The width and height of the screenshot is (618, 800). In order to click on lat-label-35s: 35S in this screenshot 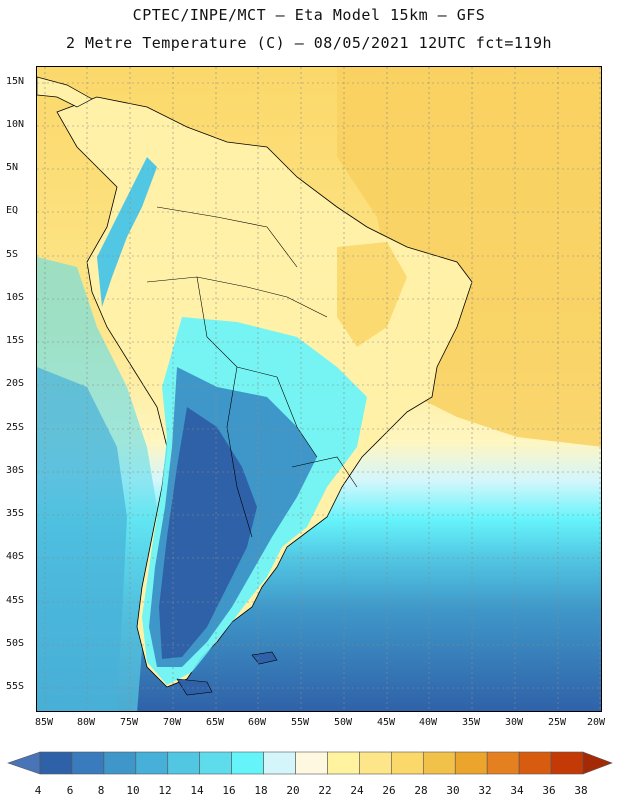, I will do `click(15, 513)`.